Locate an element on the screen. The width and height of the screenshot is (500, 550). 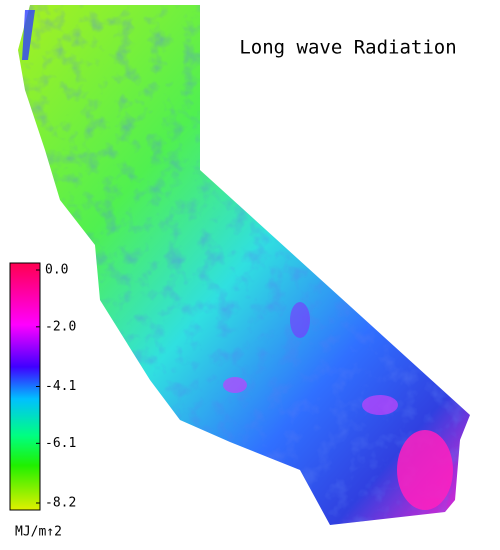
colorbar-tick-label: -8.2 is located at coordinates (60, 503).